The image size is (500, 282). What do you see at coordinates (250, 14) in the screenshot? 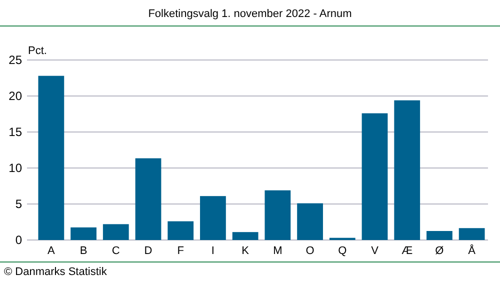
I see `chart-title: Folketingsvalg 1. november 2022 - Arnum` at bounding box center [250, 14].